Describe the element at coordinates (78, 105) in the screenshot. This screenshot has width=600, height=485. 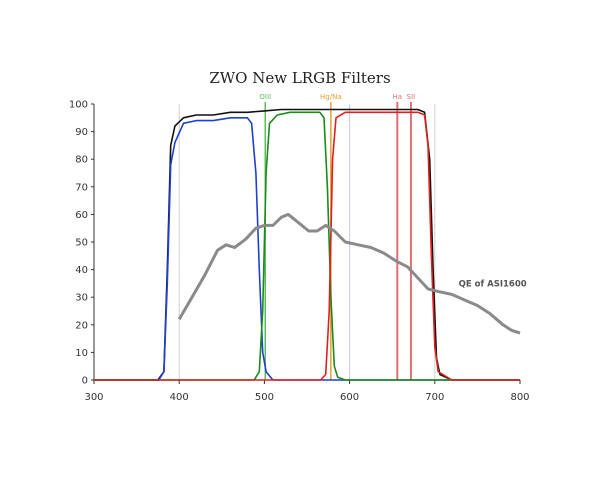
I see `y-tick-label-100: 100` at that location.